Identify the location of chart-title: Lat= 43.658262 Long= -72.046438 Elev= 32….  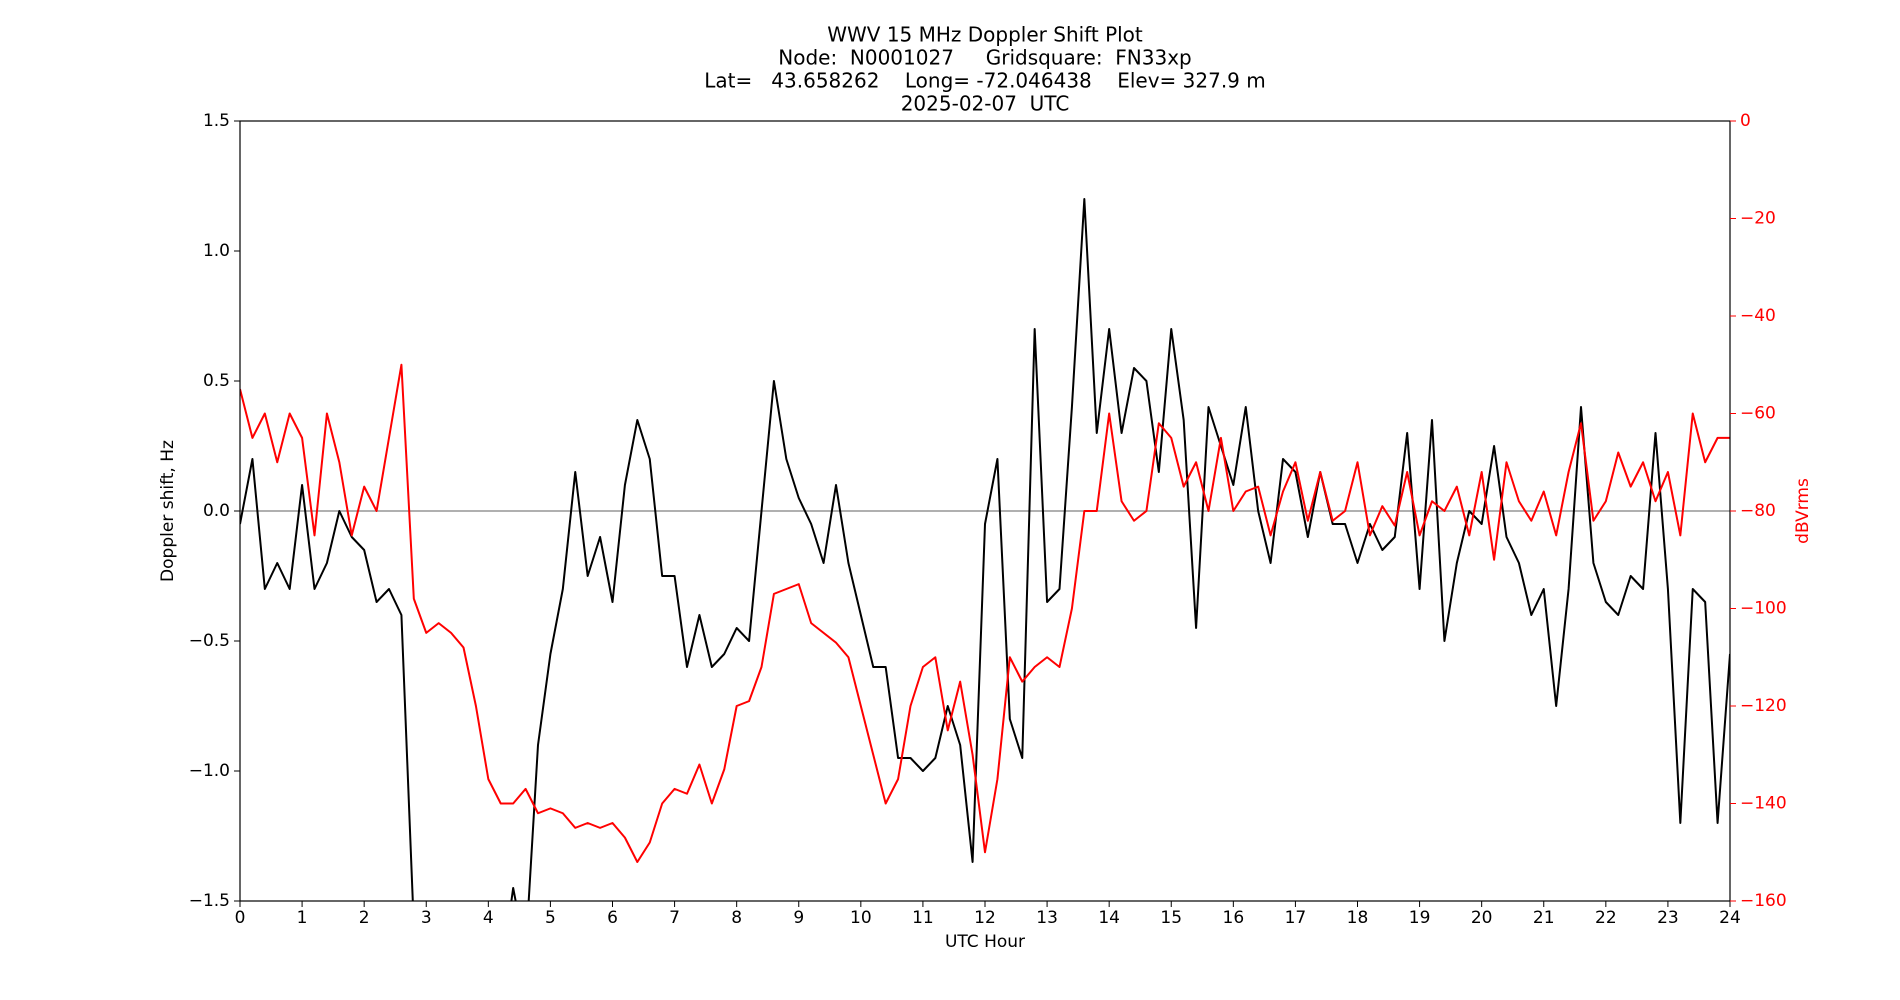
(985, 81).